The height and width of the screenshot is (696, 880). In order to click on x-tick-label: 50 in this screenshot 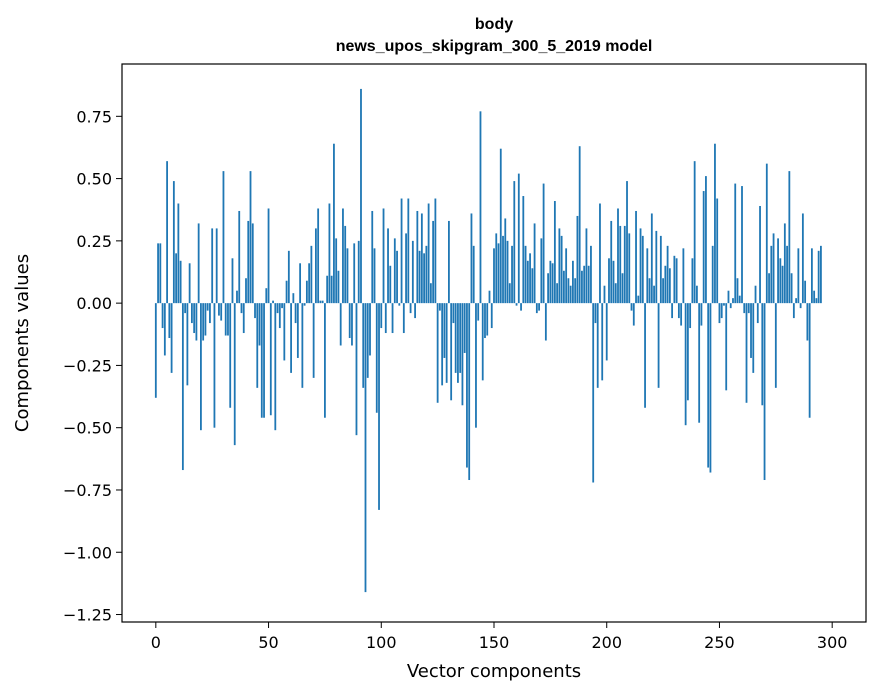, I will do `click(268, 642)`.